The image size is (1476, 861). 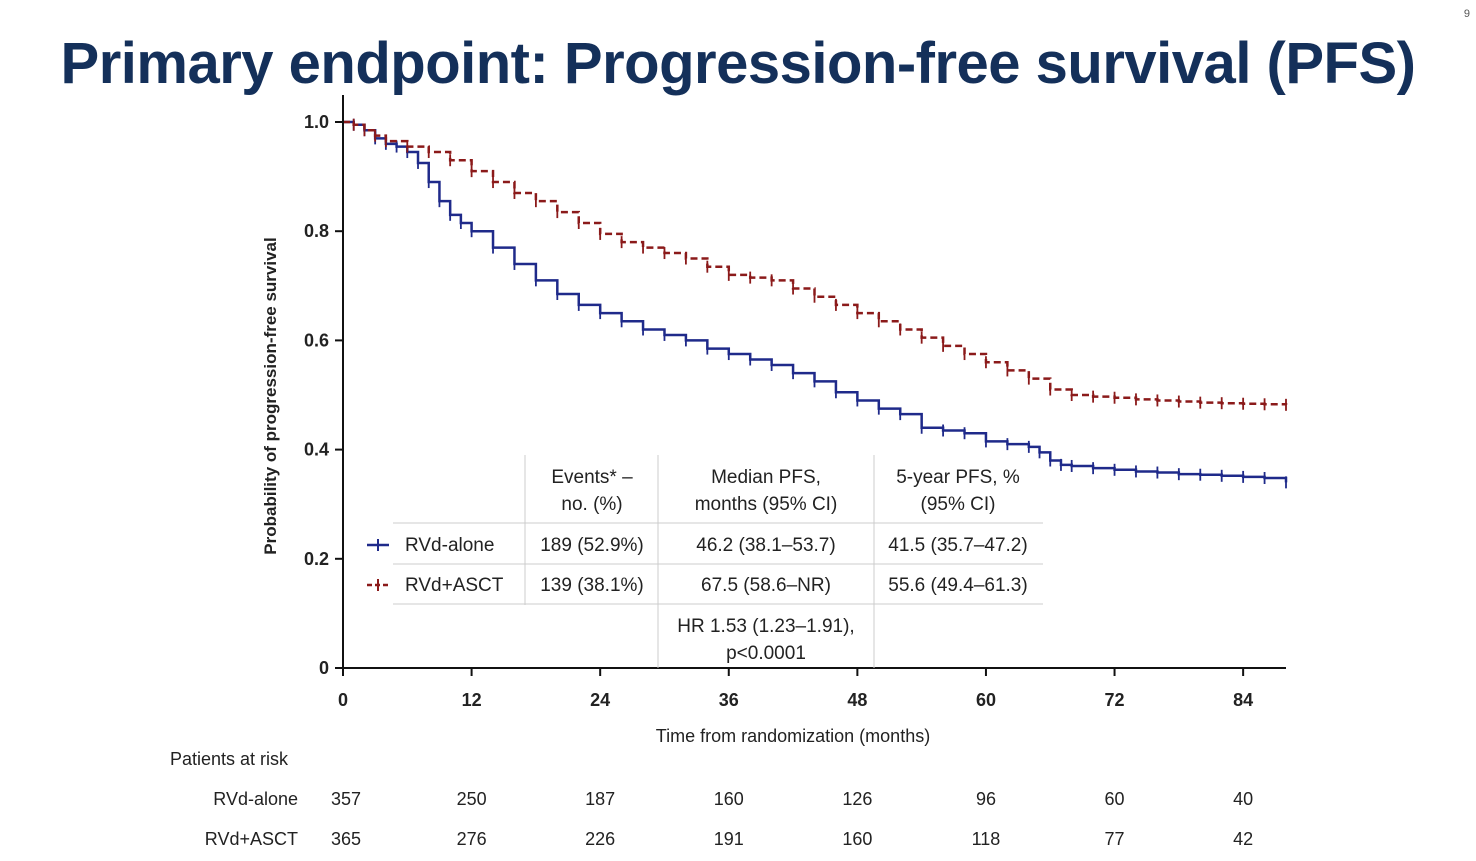 I want to click on cell-five-year-rvd-asct: 55.6 (49.4–61.3), so click(x=957, y=585).